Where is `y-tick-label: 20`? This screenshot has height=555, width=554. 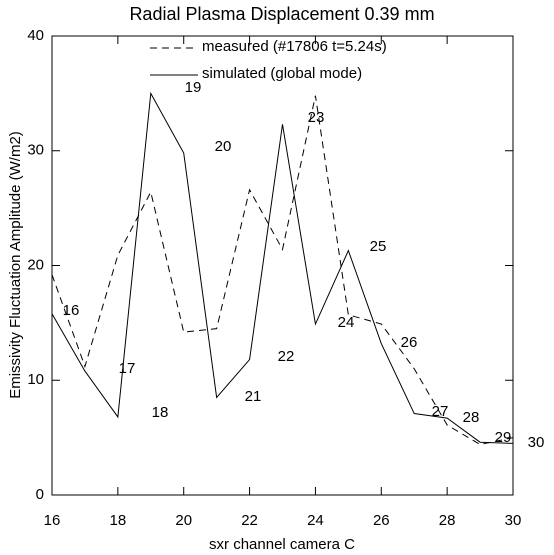
y-tick-label: 20 is located at coordinates (35, 264).